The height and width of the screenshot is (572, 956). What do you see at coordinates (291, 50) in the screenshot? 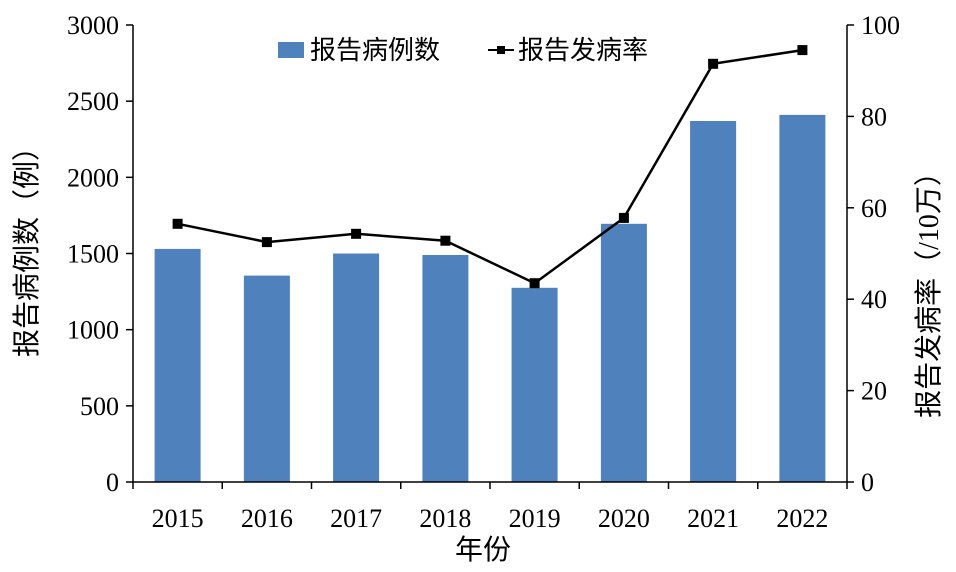
I see `legend-bar-swatch` at bounding box center [291, 50].